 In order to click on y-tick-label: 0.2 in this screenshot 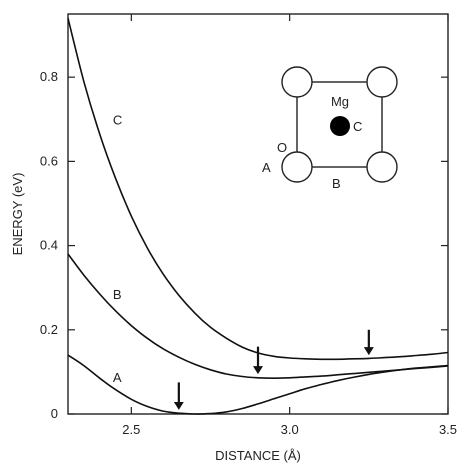, I will do `click(49, 329)`.